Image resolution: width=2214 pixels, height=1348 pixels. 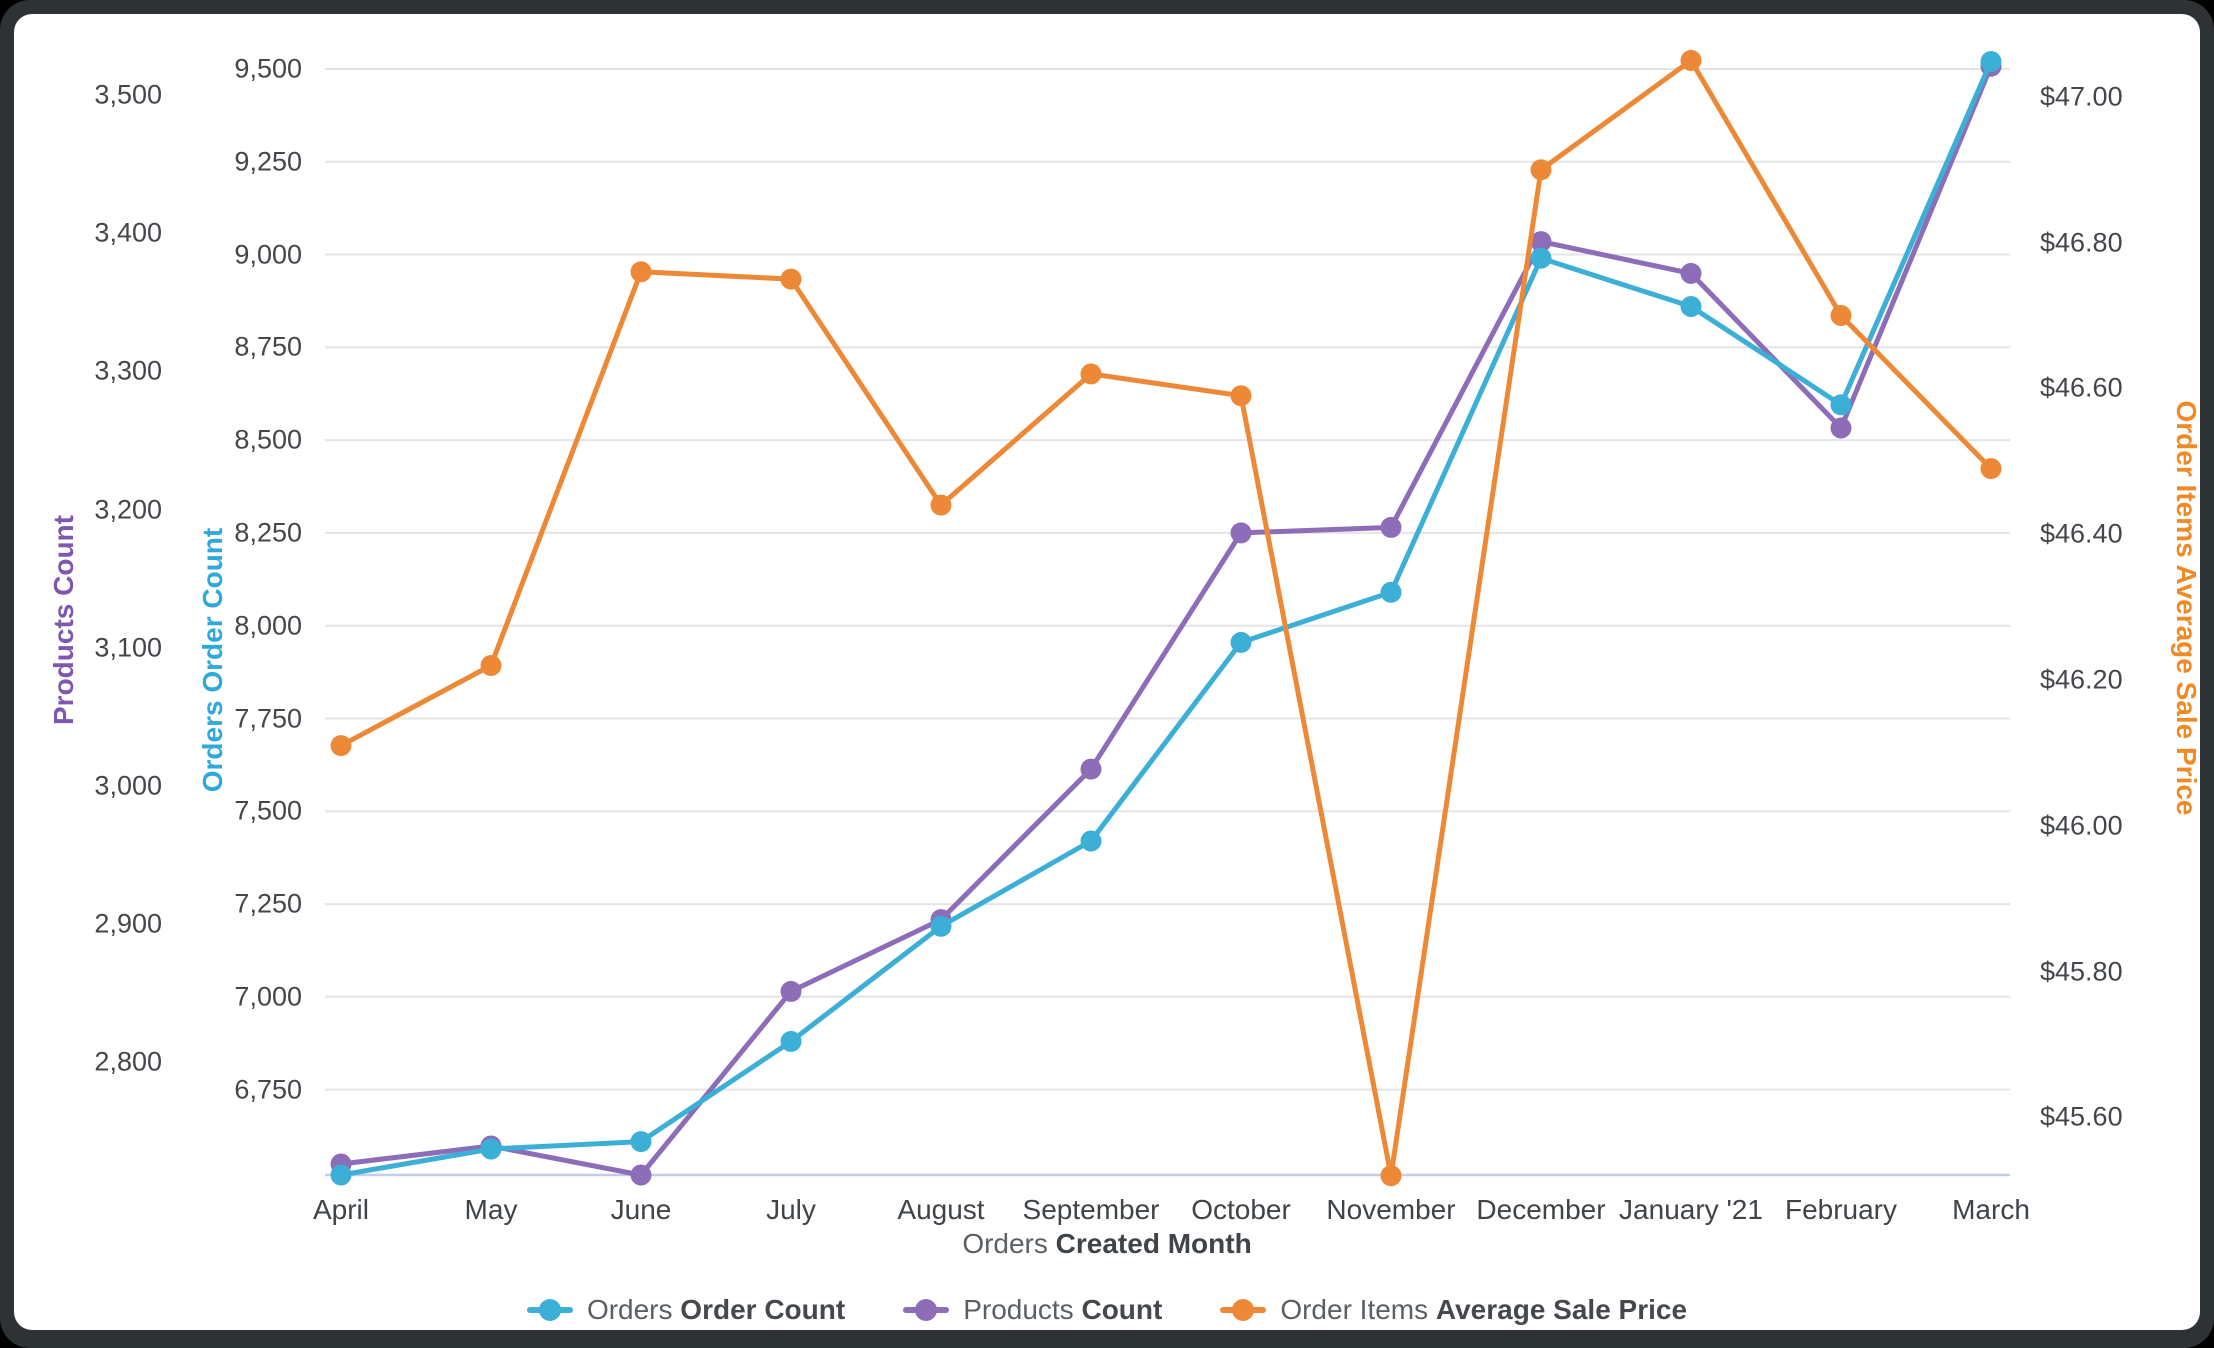 What do you see at coordinates (212, 660) in the screenshot?
I see `y-axis-title-orders: Orders Order Count` at bounding box center [212, 660].